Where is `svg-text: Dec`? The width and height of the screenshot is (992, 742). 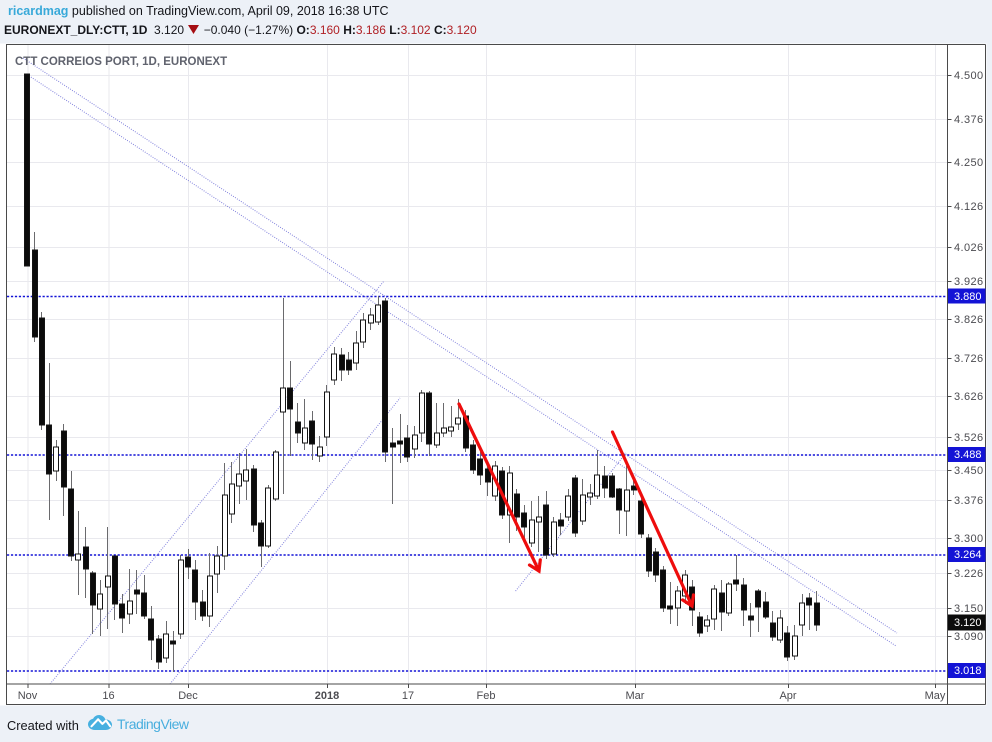
svg-text: Dec is located at coordinates (188, 696).